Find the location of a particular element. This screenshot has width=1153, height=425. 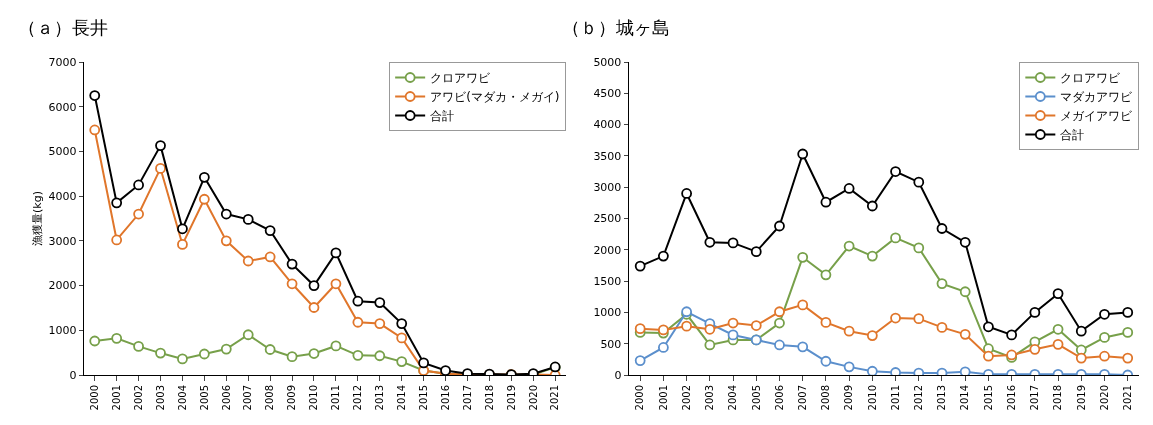

y-tick-label: 4500 is located at coordinates (607, 94).